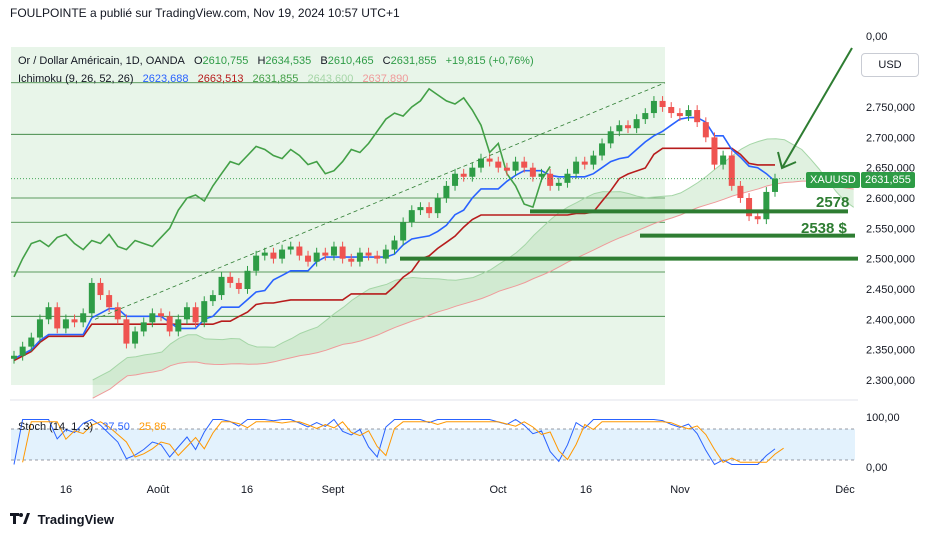  I want to click on stoch-axis-label: 100,00, so click(883, 418).